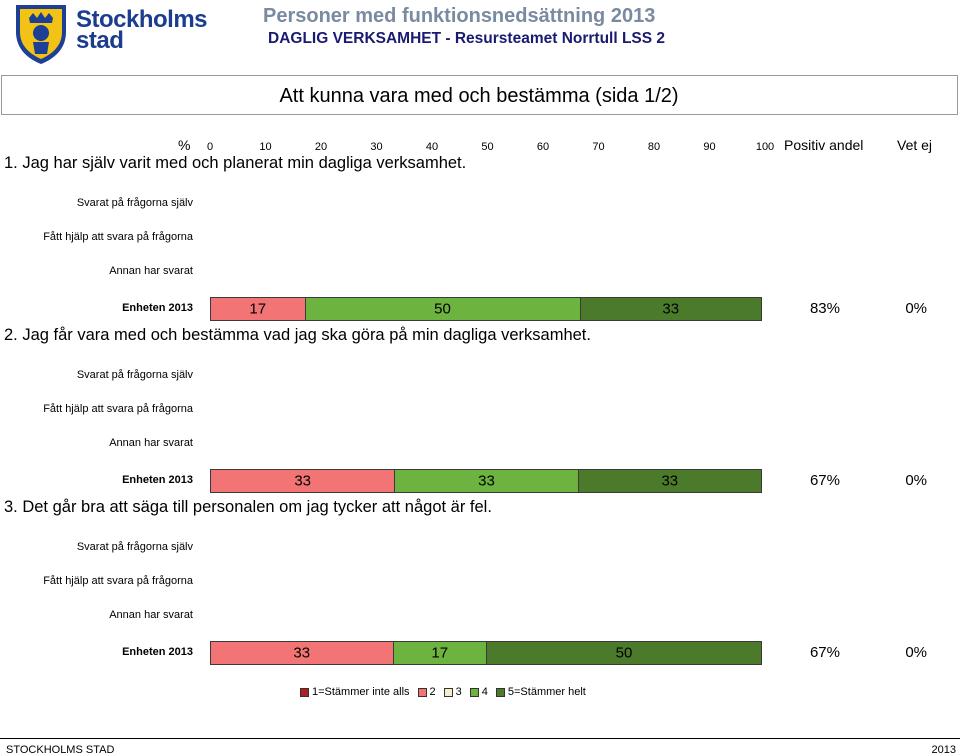 Image resolution: width=960 pixels, height=756 pixels. Describe the element at coordinates (546, 692) in the screenshot. I see `legend-label: 5=Stämmer helt` at that location.